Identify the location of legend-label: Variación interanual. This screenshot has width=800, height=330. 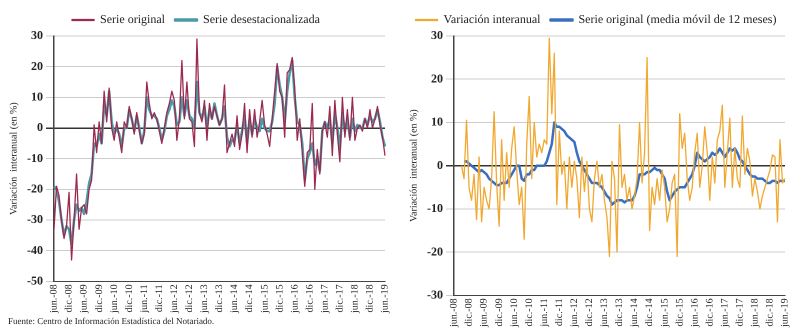
(493, 19).